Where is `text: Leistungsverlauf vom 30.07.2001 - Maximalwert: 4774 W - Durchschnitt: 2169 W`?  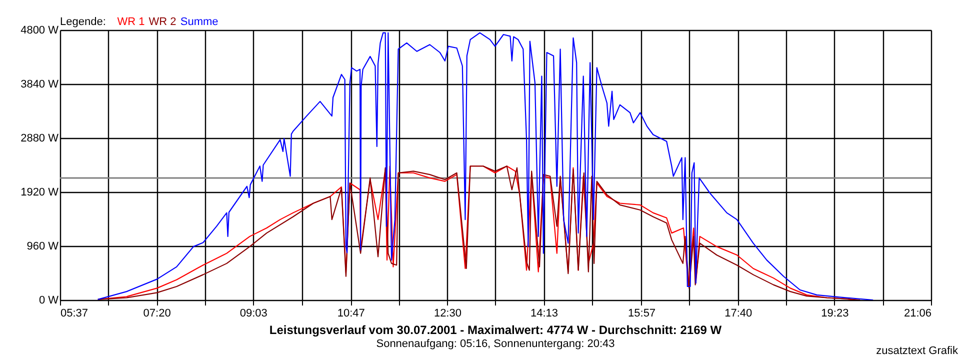 text: Leistungsverlauf vom 30.07.2001 - Maximalwert: 4774 W - Durchschnitt: 2169 W is located at coordinates (495, 330).